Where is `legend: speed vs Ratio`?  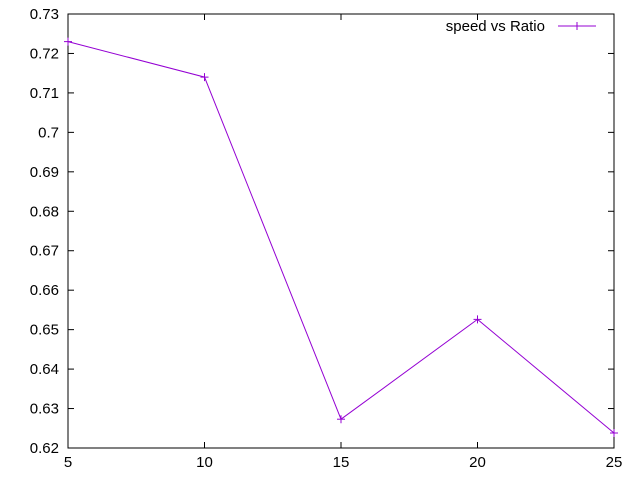 legend: speed vs Ratio is located at coordinates (521, 26).